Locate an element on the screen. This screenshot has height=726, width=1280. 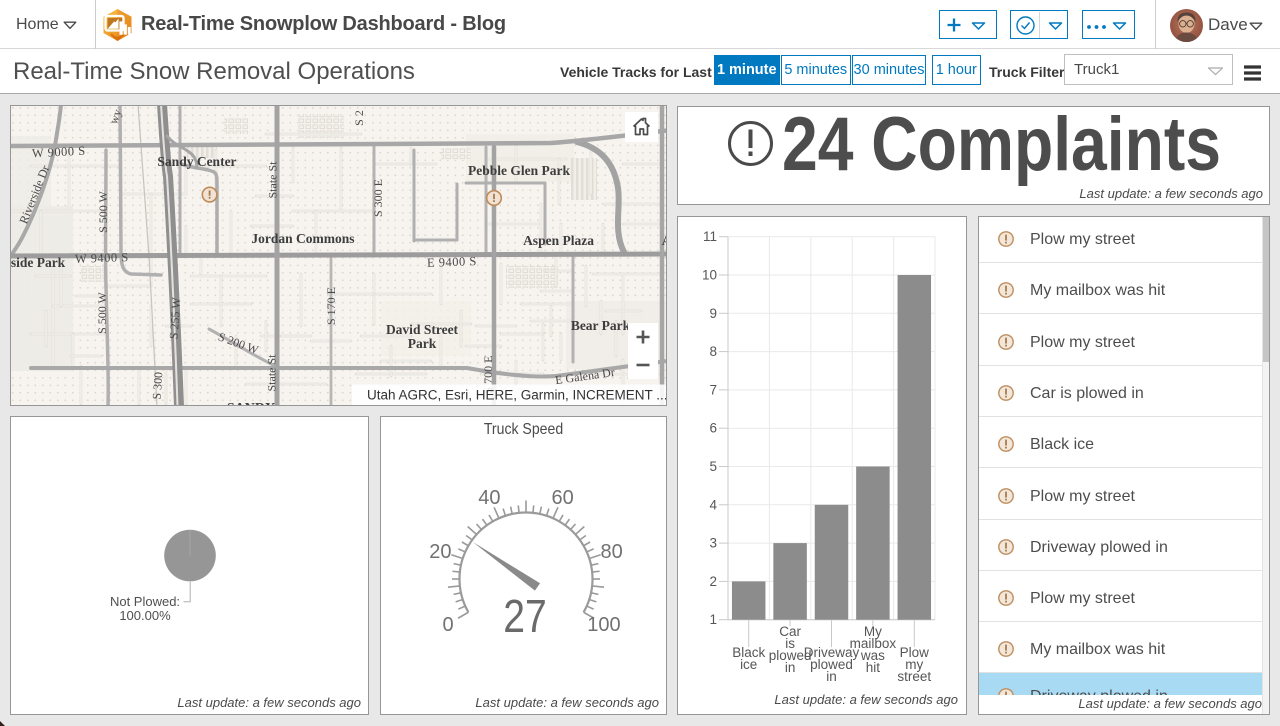
svg-text: 100 is located at coordinates (603, 625).